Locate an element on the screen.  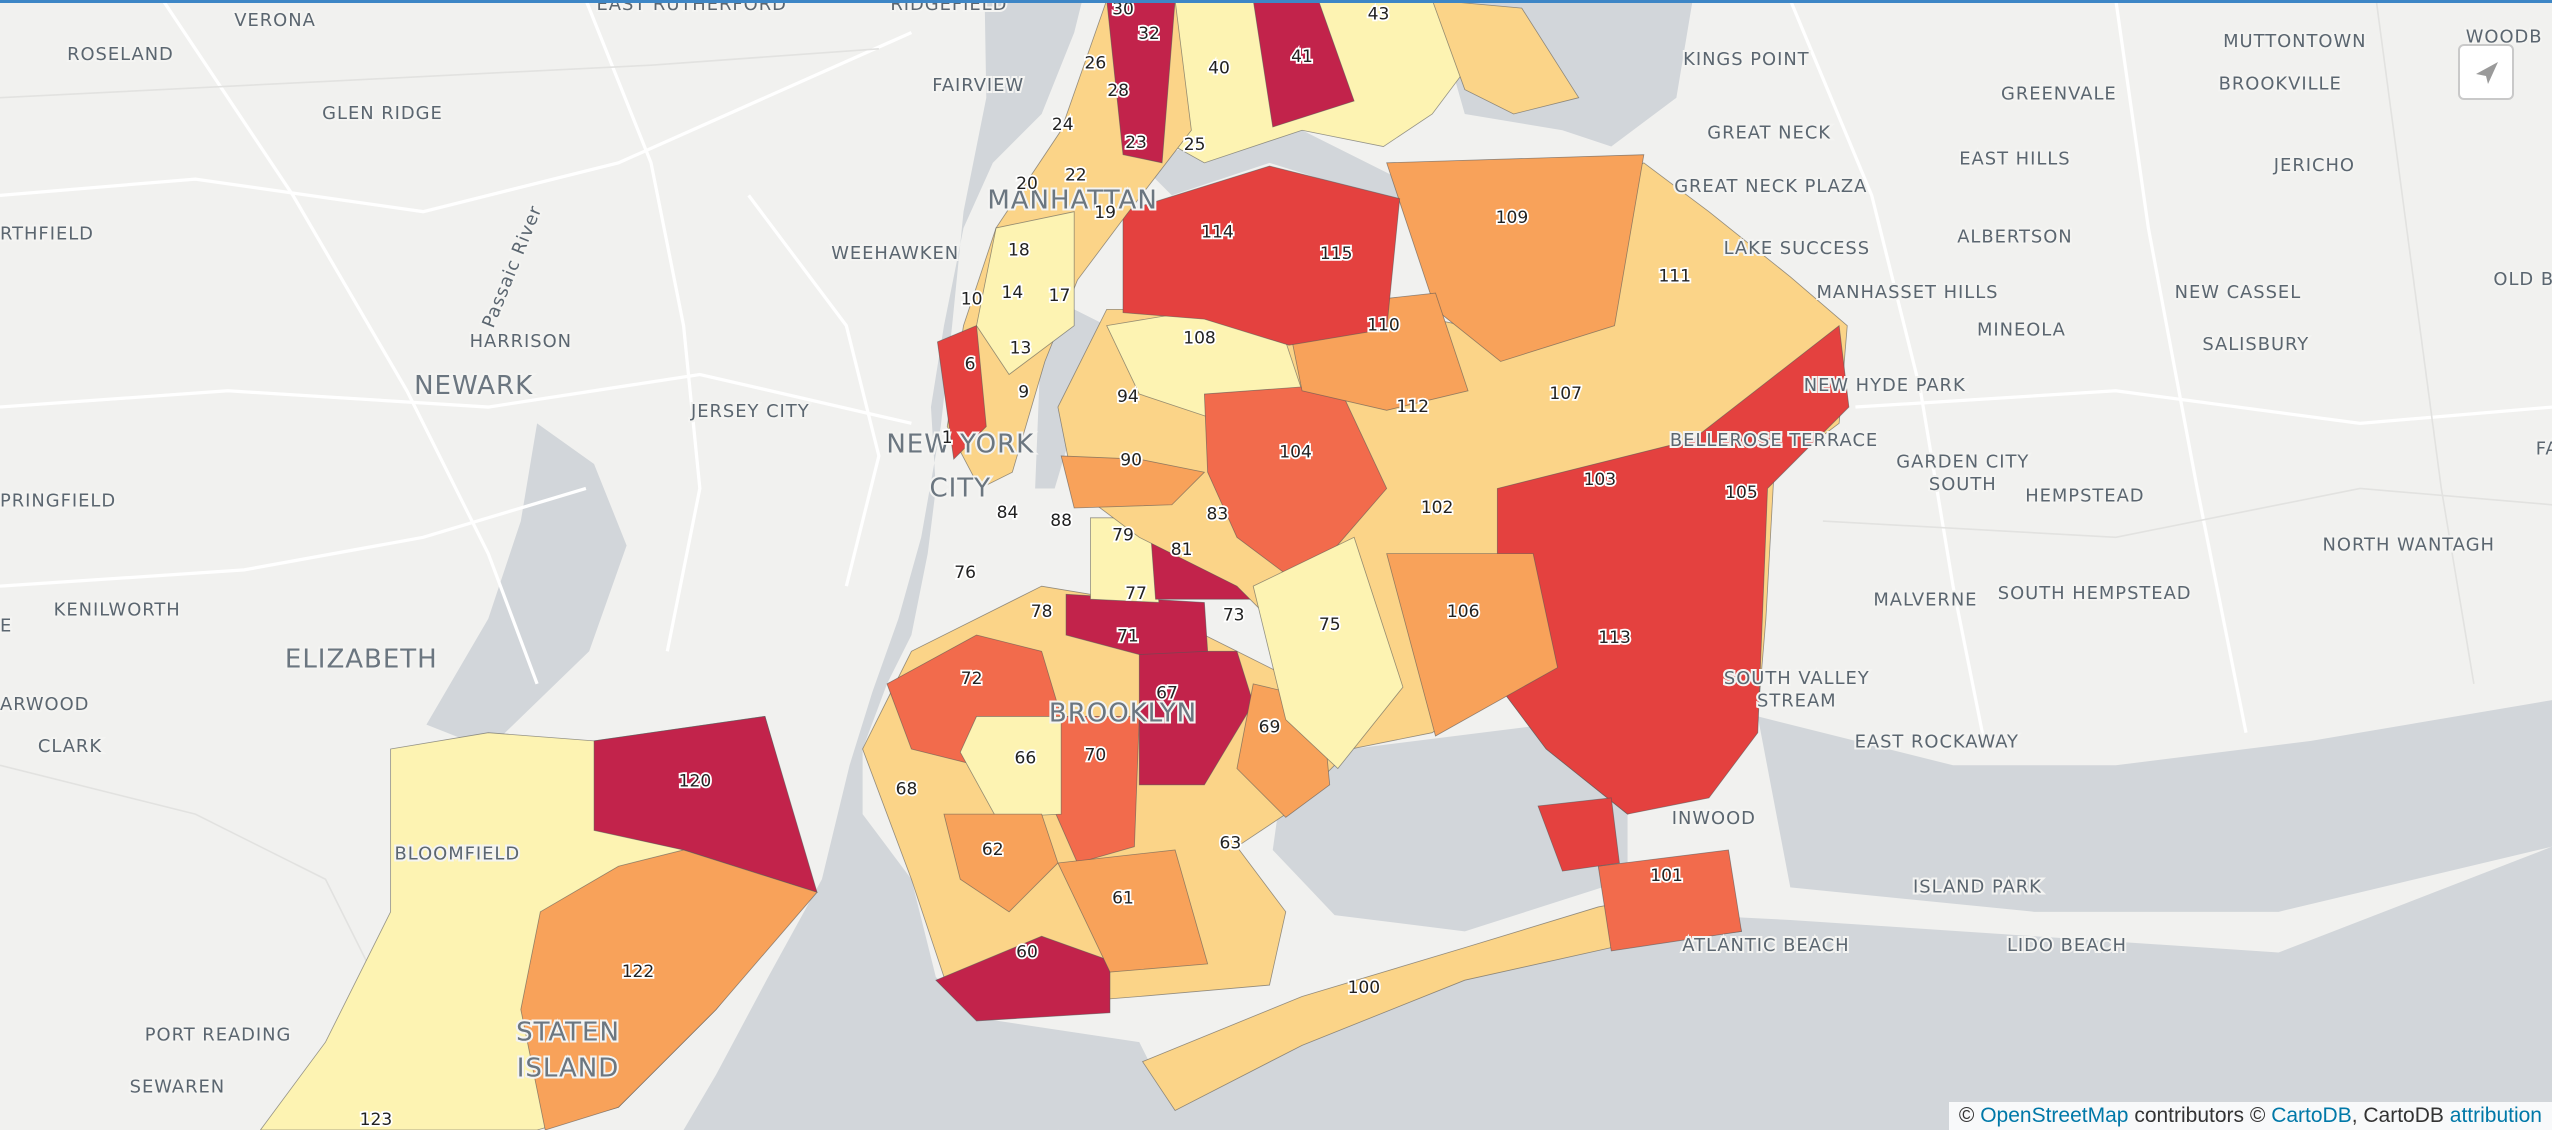
place-label: ALBERTSON is located at coordinates (2014, 237).